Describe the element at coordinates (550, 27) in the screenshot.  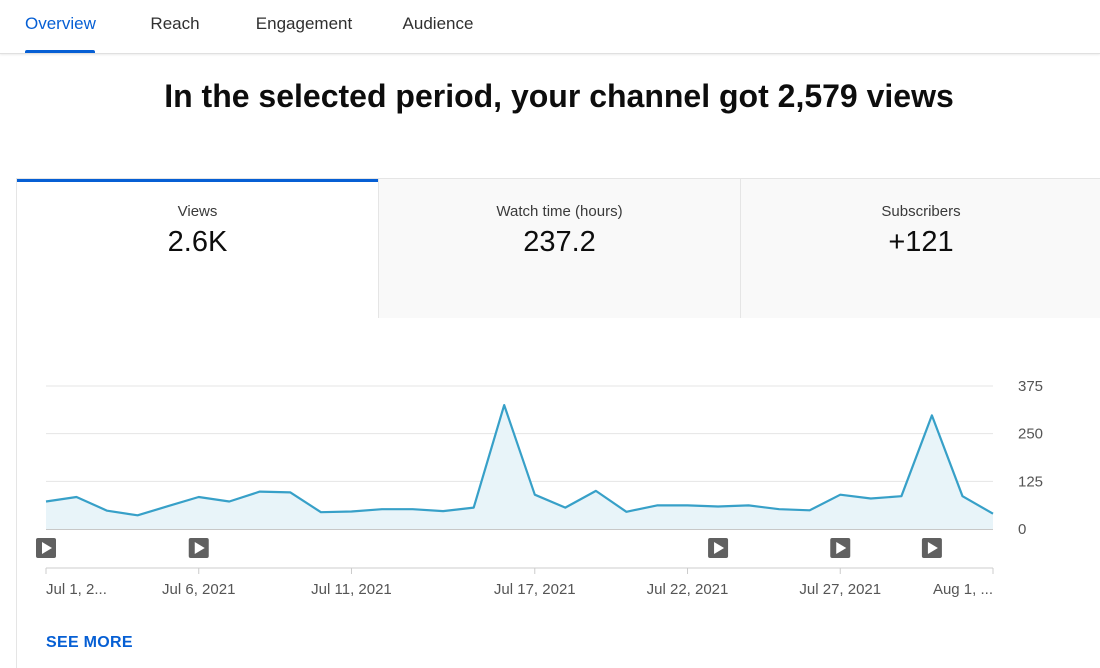
I see `analytics-tab-bar: Overview Reach Engagement Audience` at that location.